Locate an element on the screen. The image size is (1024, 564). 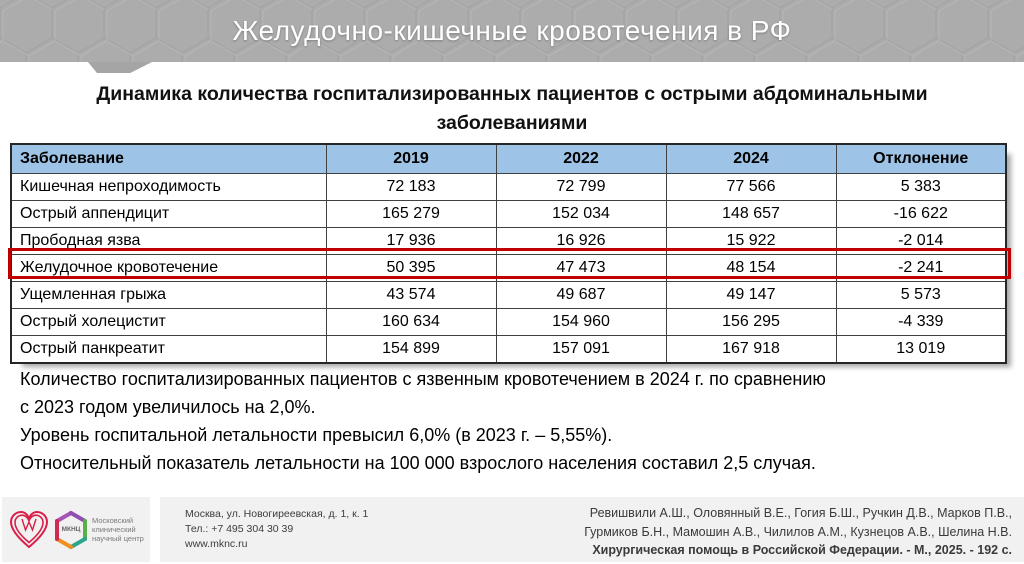
value-cell: 154 899 is located at coordinates (411, 349).